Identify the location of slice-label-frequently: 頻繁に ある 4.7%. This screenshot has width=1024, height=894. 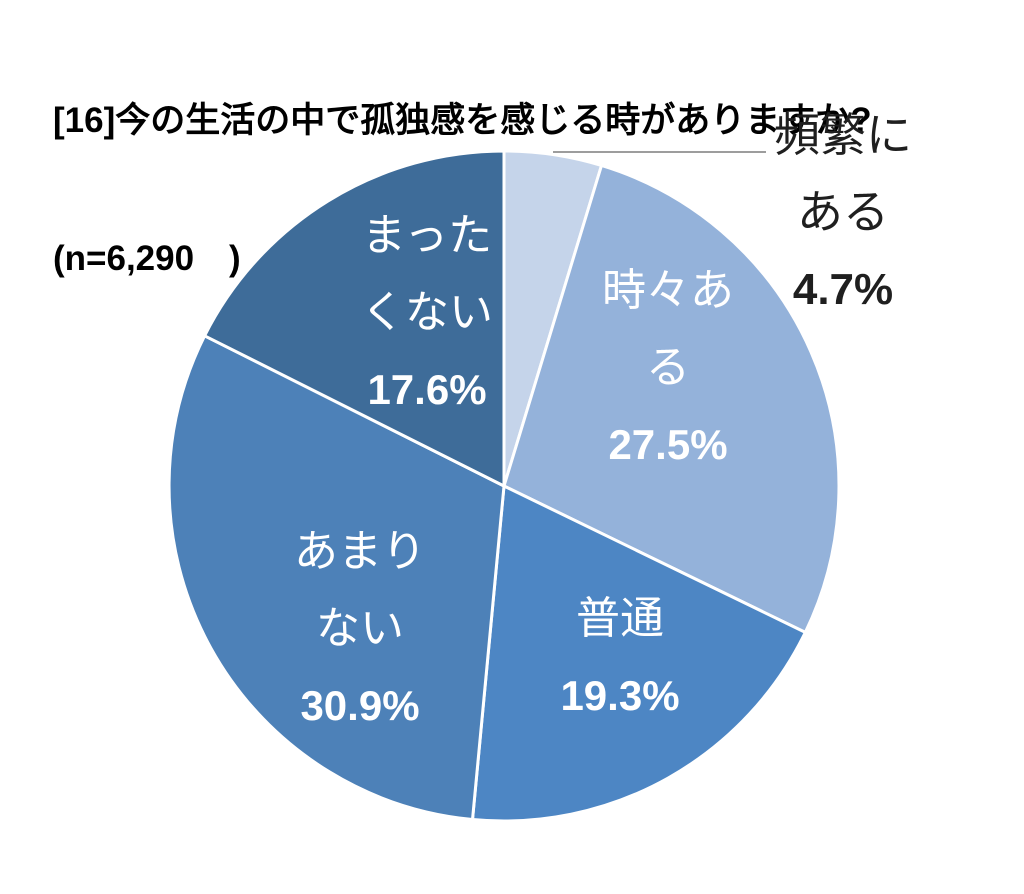
(843, 212).